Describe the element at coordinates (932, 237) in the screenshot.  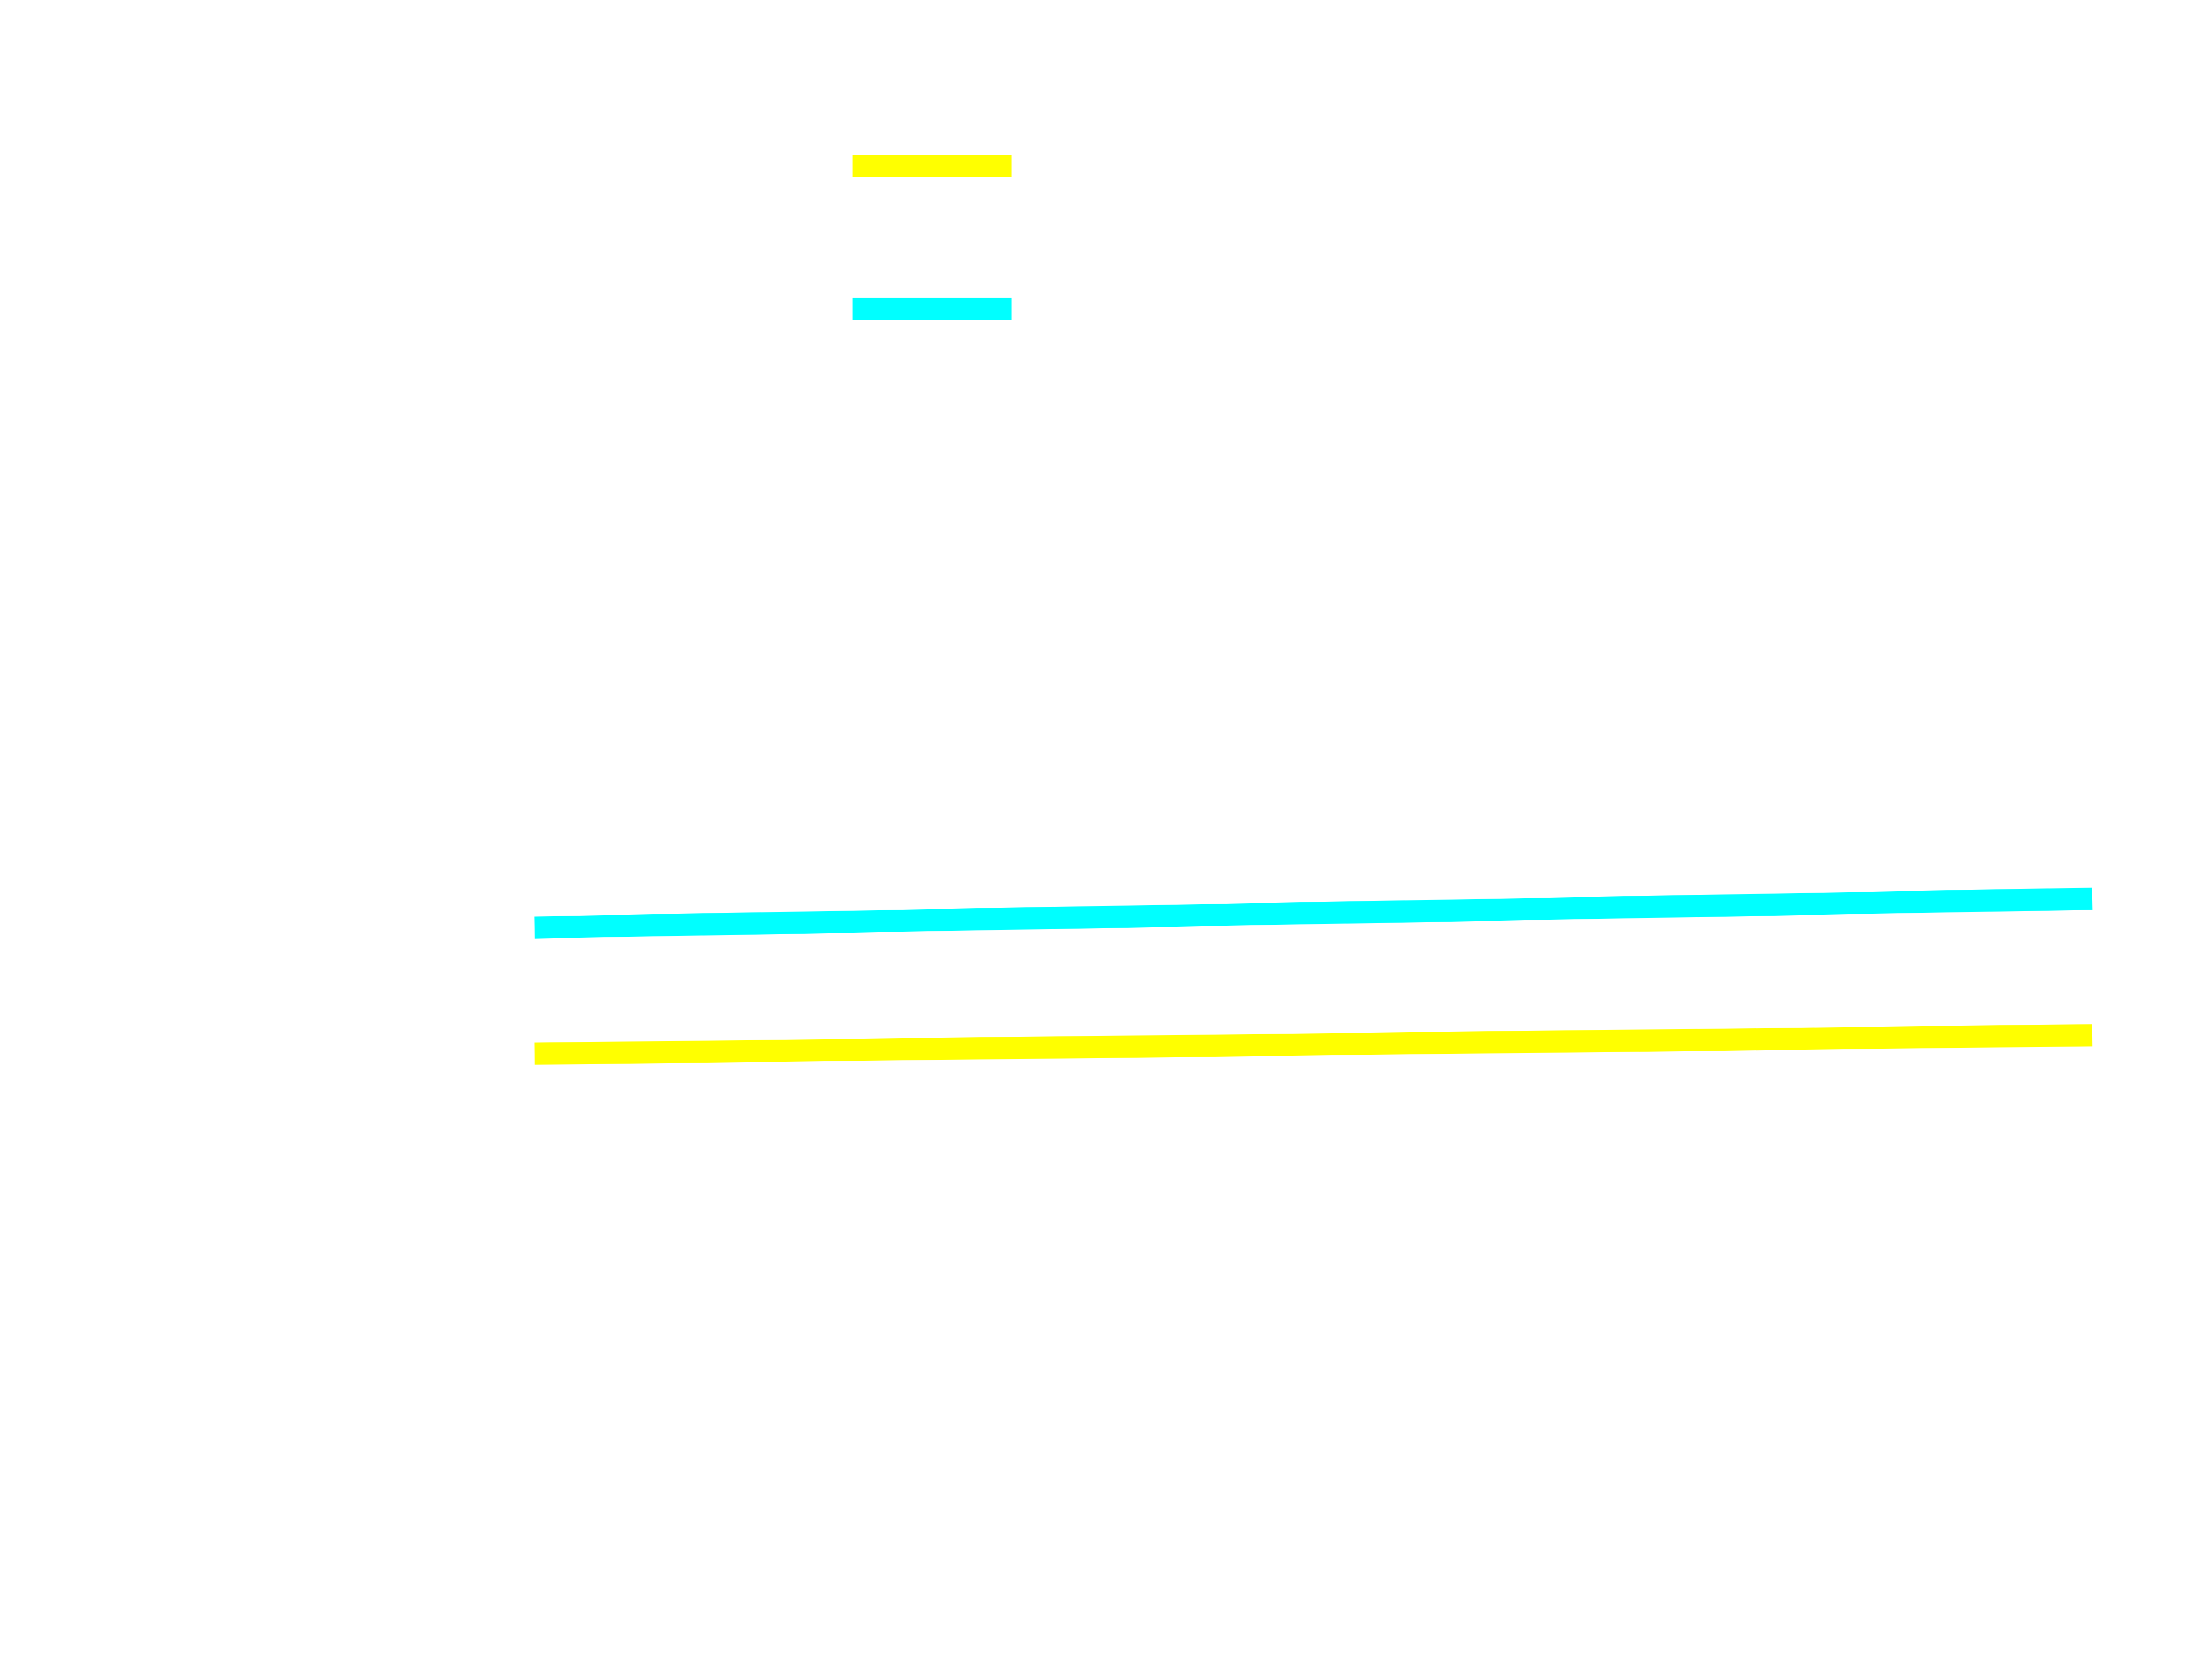
I see `legend` at that location.